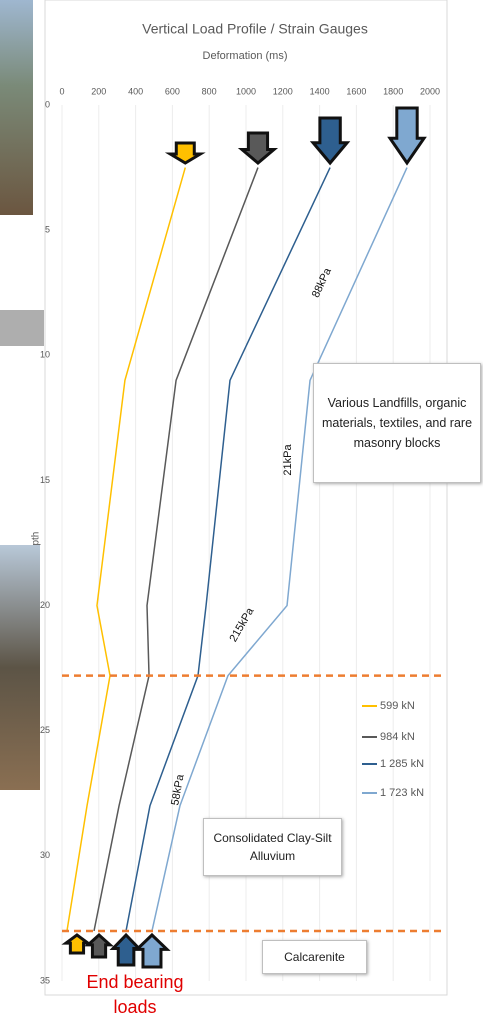  What do you see at coordinates (45, 980) in the screenshot?
I see `y-tick-label: 35` at bounding box center [45, 980].